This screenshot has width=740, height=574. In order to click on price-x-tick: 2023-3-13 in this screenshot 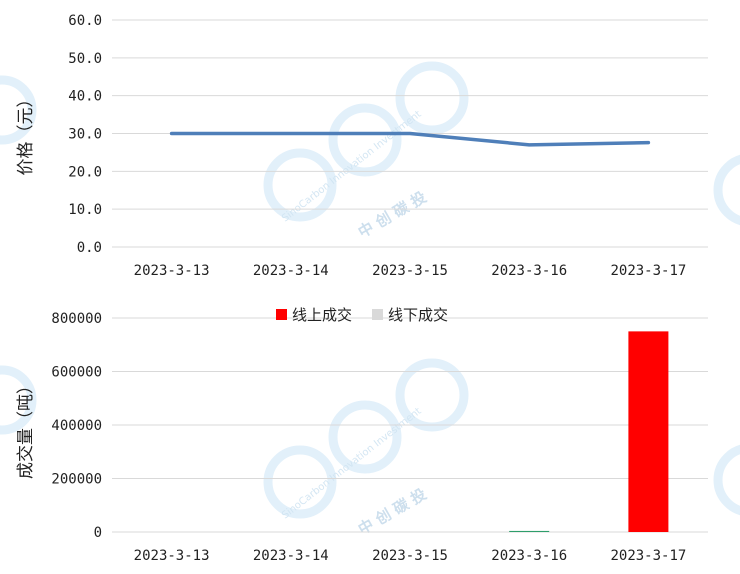, I will do `click(172, 271)`.